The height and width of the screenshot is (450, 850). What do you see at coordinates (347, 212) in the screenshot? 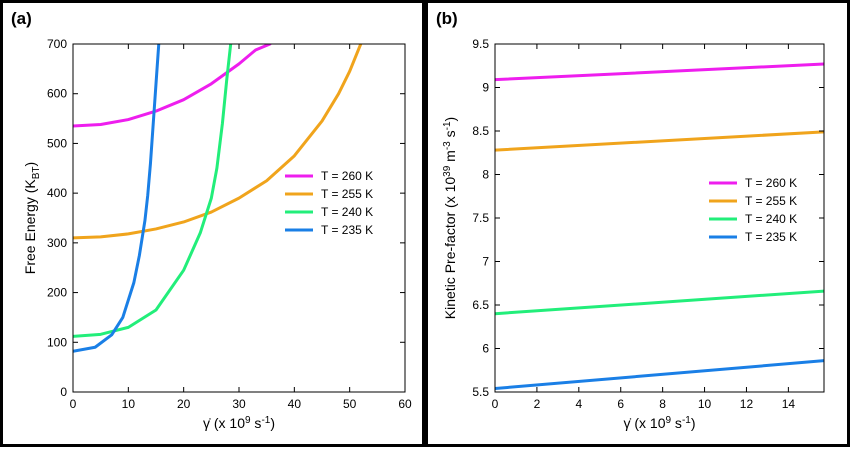
I see `chart-a-legend-label: T = 240 K` at bounding box center [347, 212].